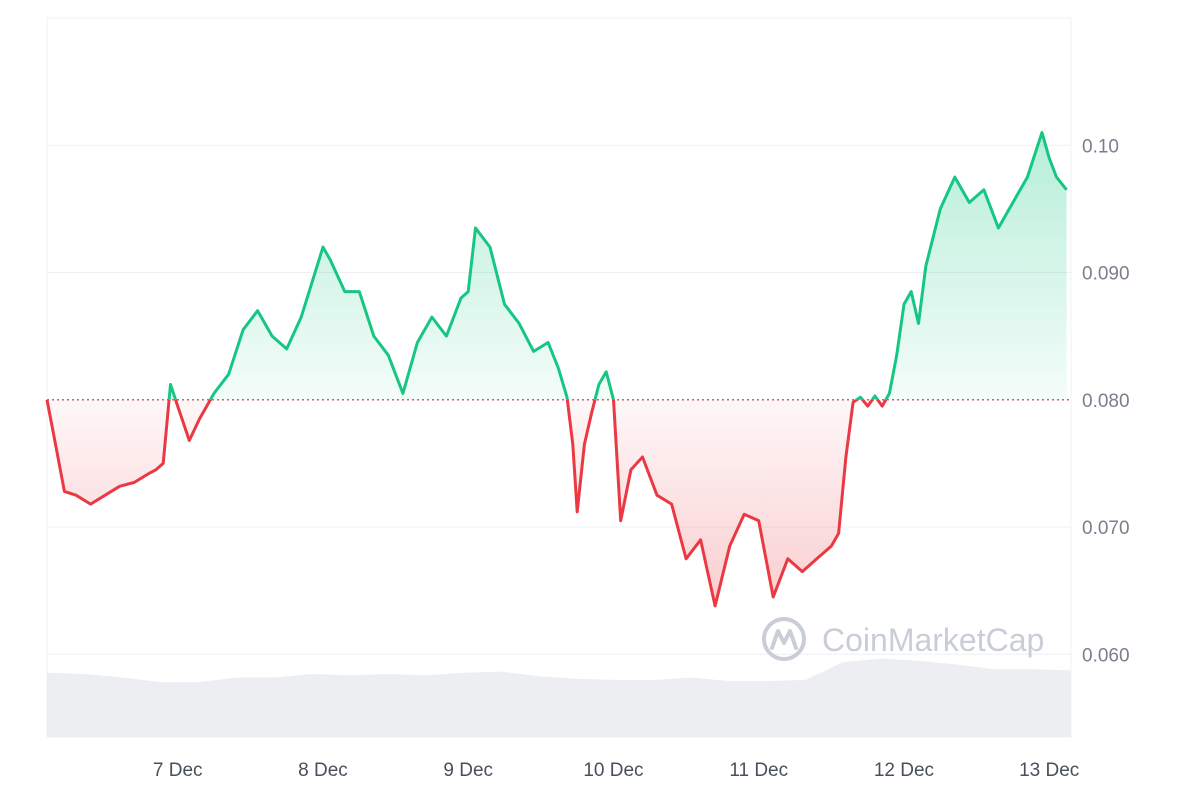 The image size is (1200, 800). Describe the element at coordinates (613, 770) in the screenshot. I see `x-tick-label: 10 Dec` at that location.